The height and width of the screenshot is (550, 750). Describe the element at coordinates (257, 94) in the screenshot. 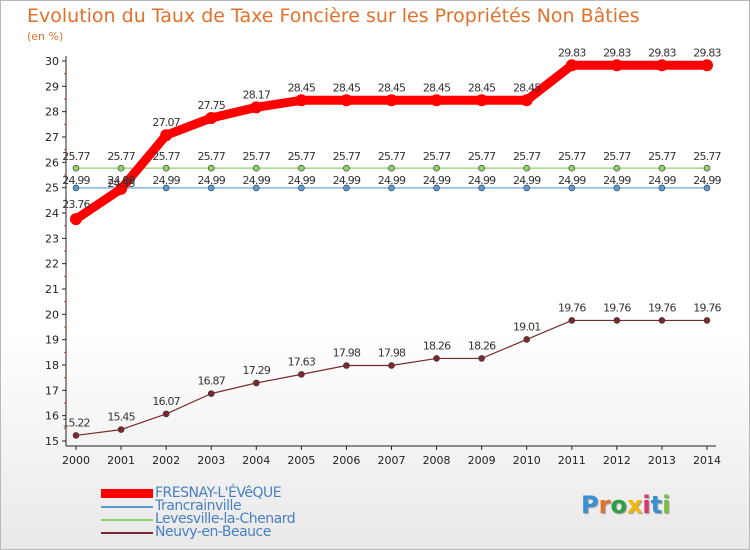

I see `data-label: 28.17` at that location.